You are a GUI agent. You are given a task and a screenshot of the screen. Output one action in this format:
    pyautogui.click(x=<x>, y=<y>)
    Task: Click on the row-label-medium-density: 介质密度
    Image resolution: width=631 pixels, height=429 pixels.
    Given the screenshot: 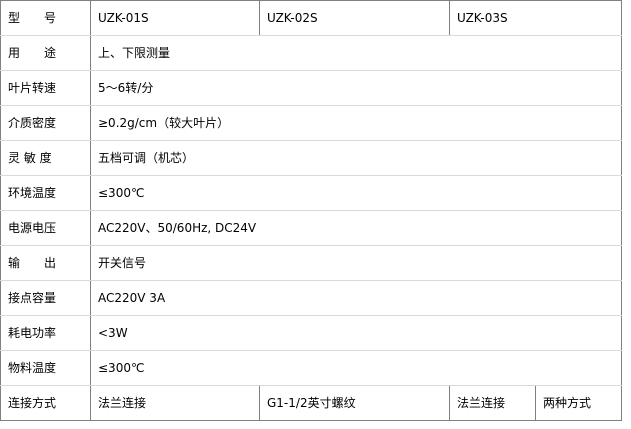 What is the action you would take?
    pyautogui.click(x=45, y=123)
    